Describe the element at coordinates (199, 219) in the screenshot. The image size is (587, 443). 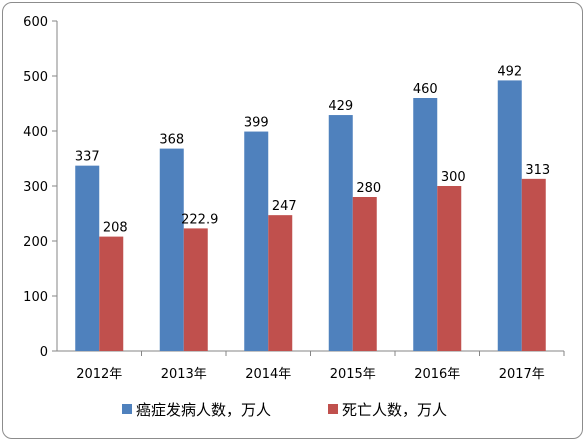
I see `data-label-series-2: 222.9` at that location.